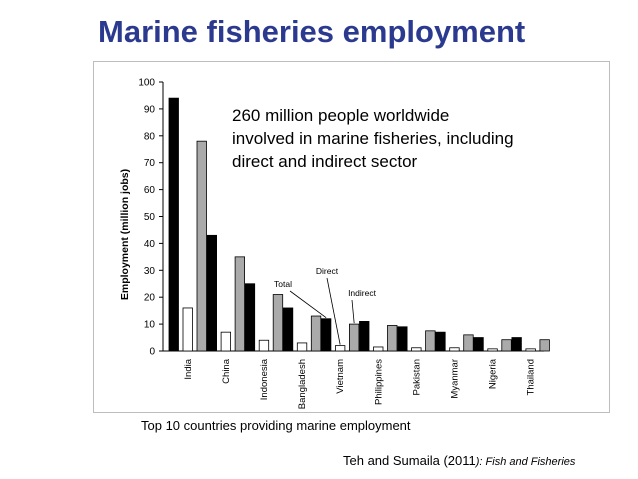  Describe the element at coordinates (150, 163) in the screenshot. I see `y-tick-label: 70` at that location.